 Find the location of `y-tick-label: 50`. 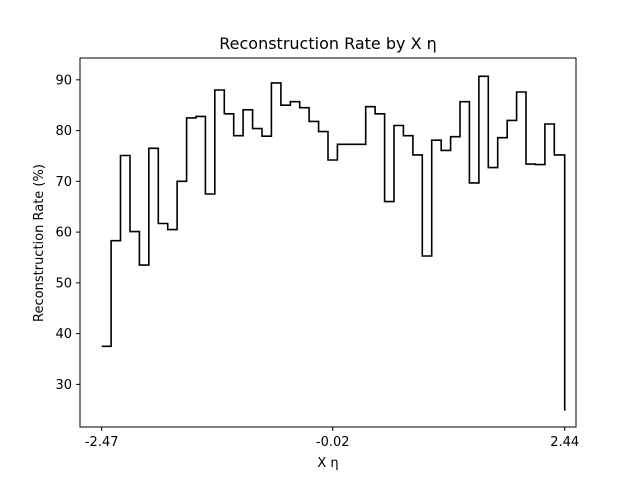

y-tick-label: 50 is located at coordinates (63, 283).